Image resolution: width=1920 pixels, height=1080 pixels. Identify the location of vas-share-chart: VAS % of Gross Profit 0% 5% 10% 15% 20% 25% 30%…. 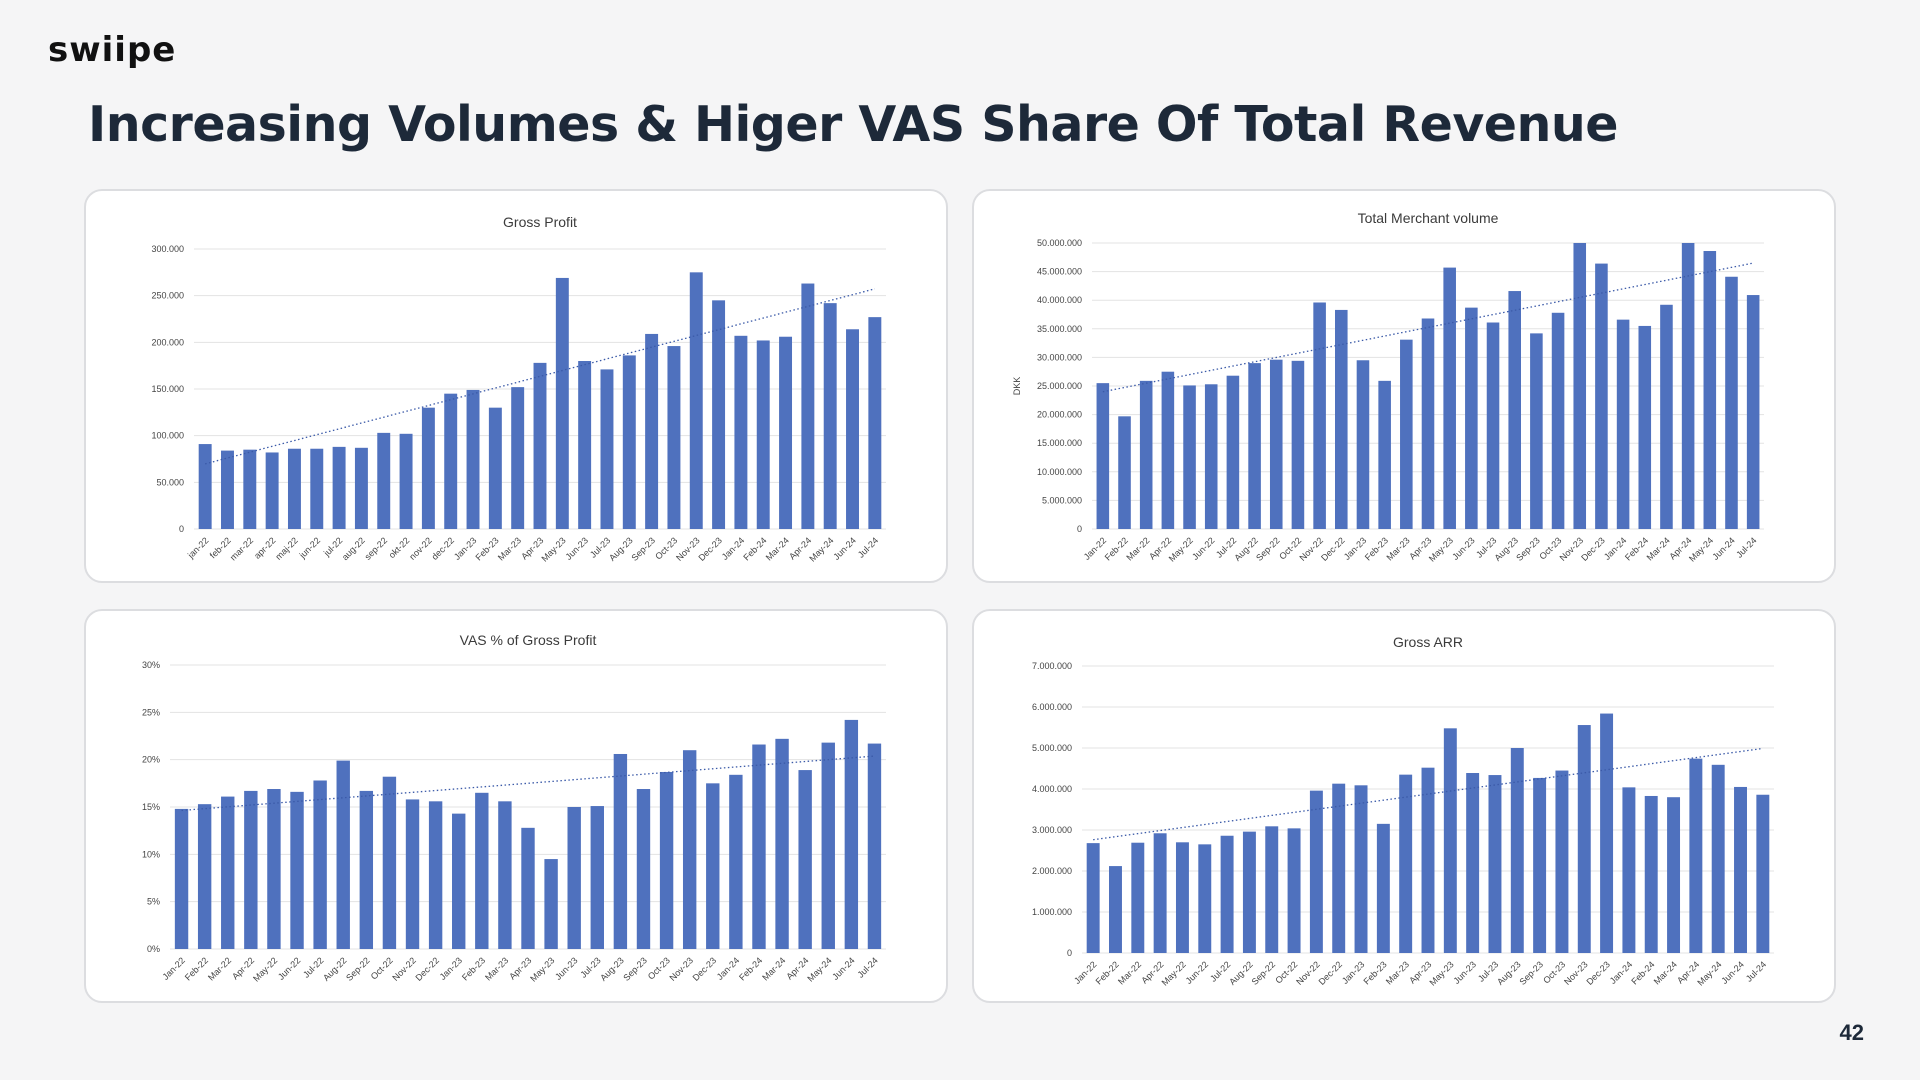
(514, 808).